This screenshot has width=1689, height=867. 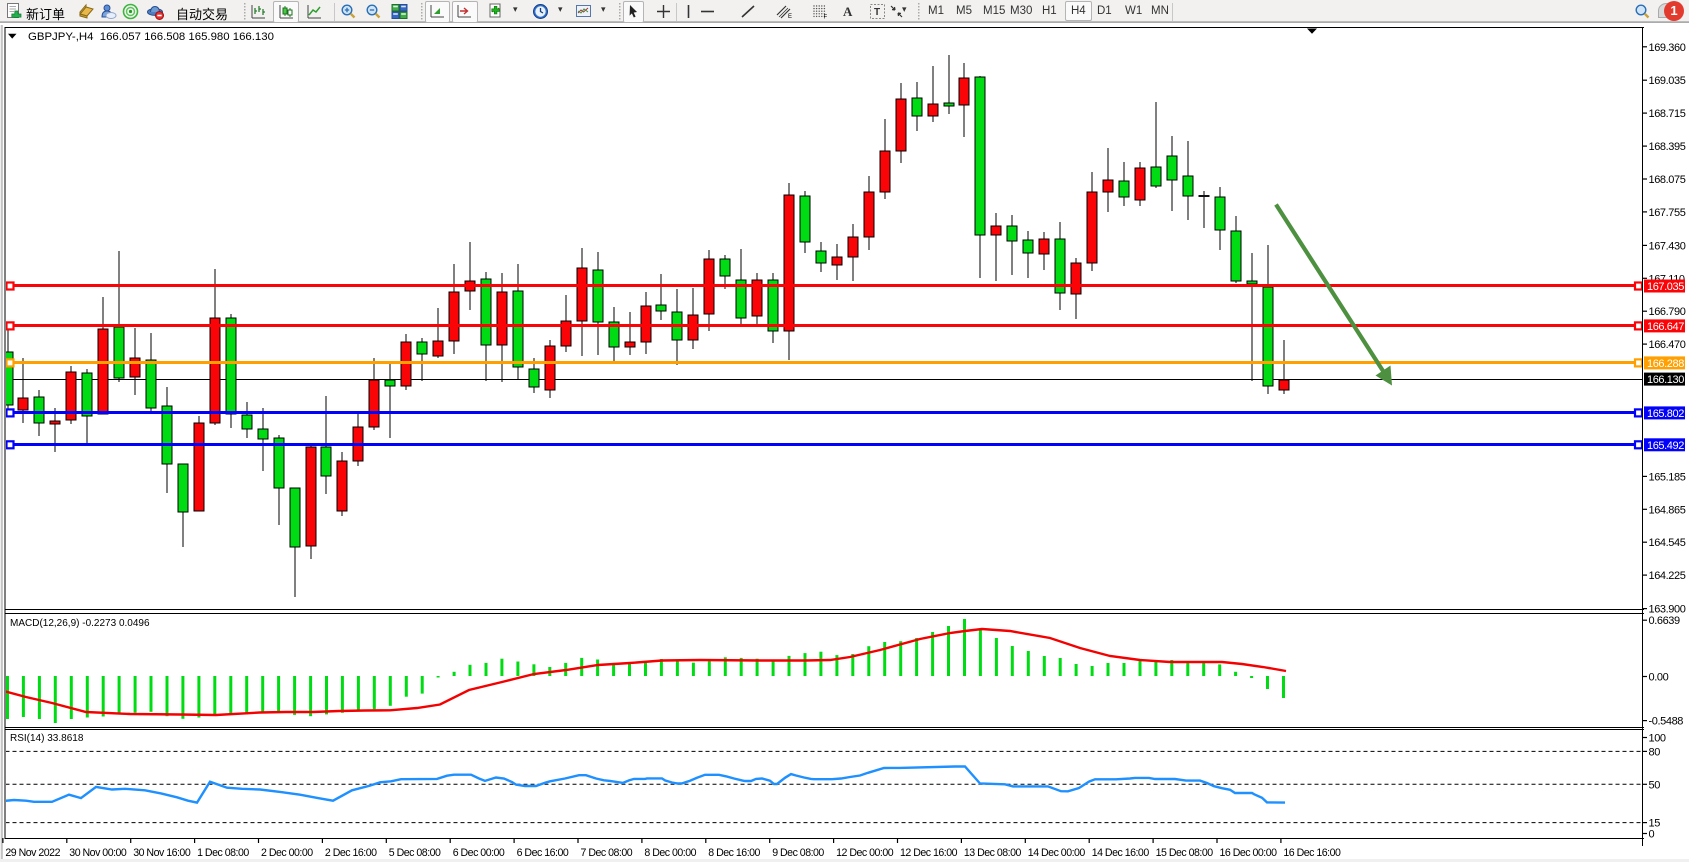 I want to click on svg-text: T, so click(x=877, y=12).